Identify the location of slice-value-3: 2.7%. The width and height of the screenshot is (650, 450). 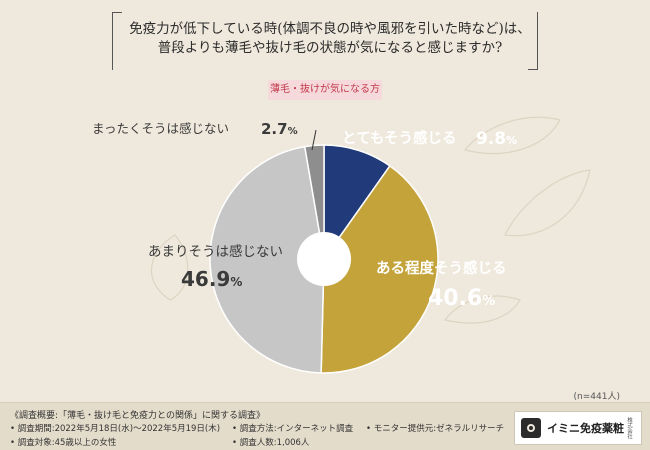
(279, 129).